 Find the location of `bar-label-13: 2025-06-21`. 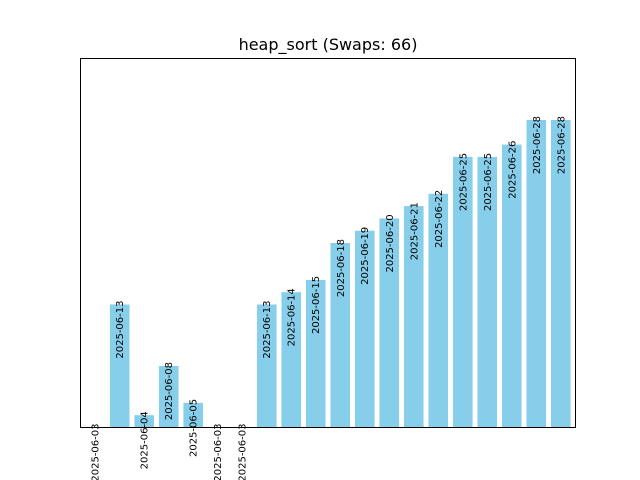

bar-label-13: 2025-06-21 is located at coordinates (414, 231).